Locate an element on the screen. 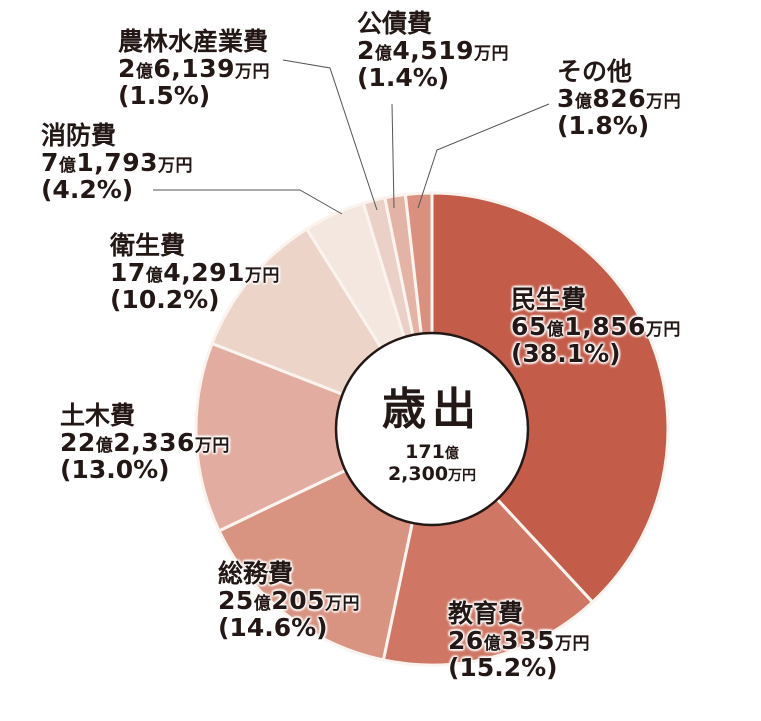 This screenshot has height=721, width=761. label-shobo: 消防費 7億1,793万円 (4.2%) is located at coordinates (117, 162).